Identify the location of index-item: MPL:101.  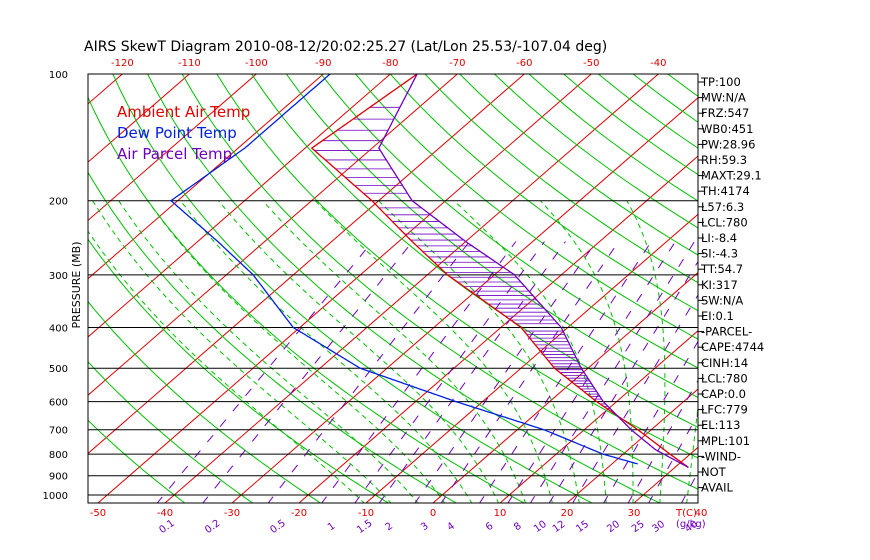
(725, 441).